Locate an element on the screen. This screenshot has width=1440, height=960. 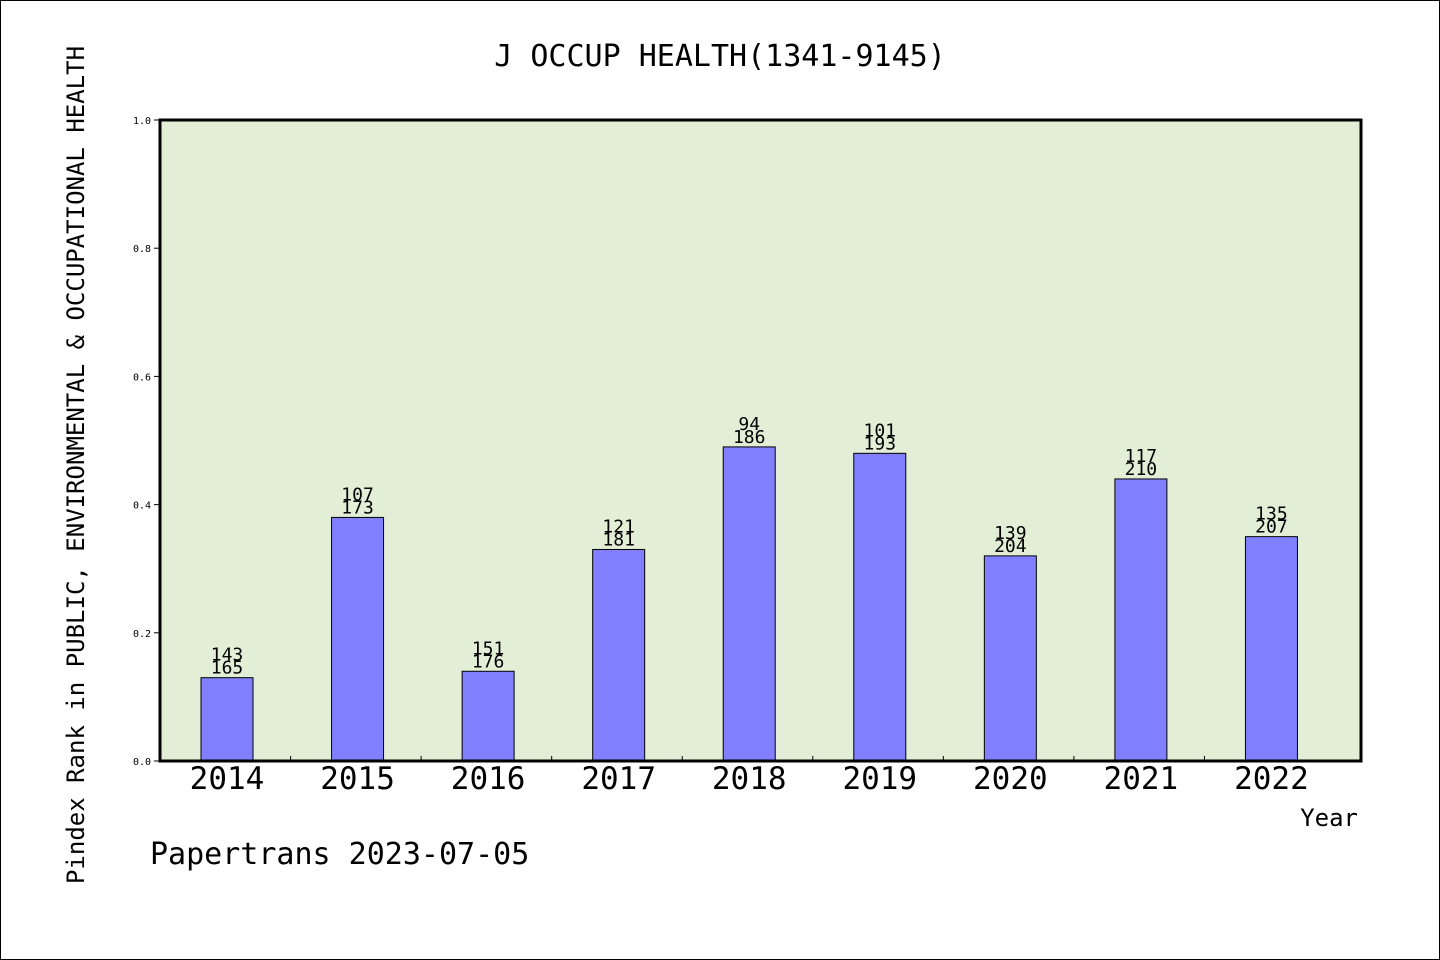
bar-label-rank-bottom: 173 is located at coordinates (357, 507).